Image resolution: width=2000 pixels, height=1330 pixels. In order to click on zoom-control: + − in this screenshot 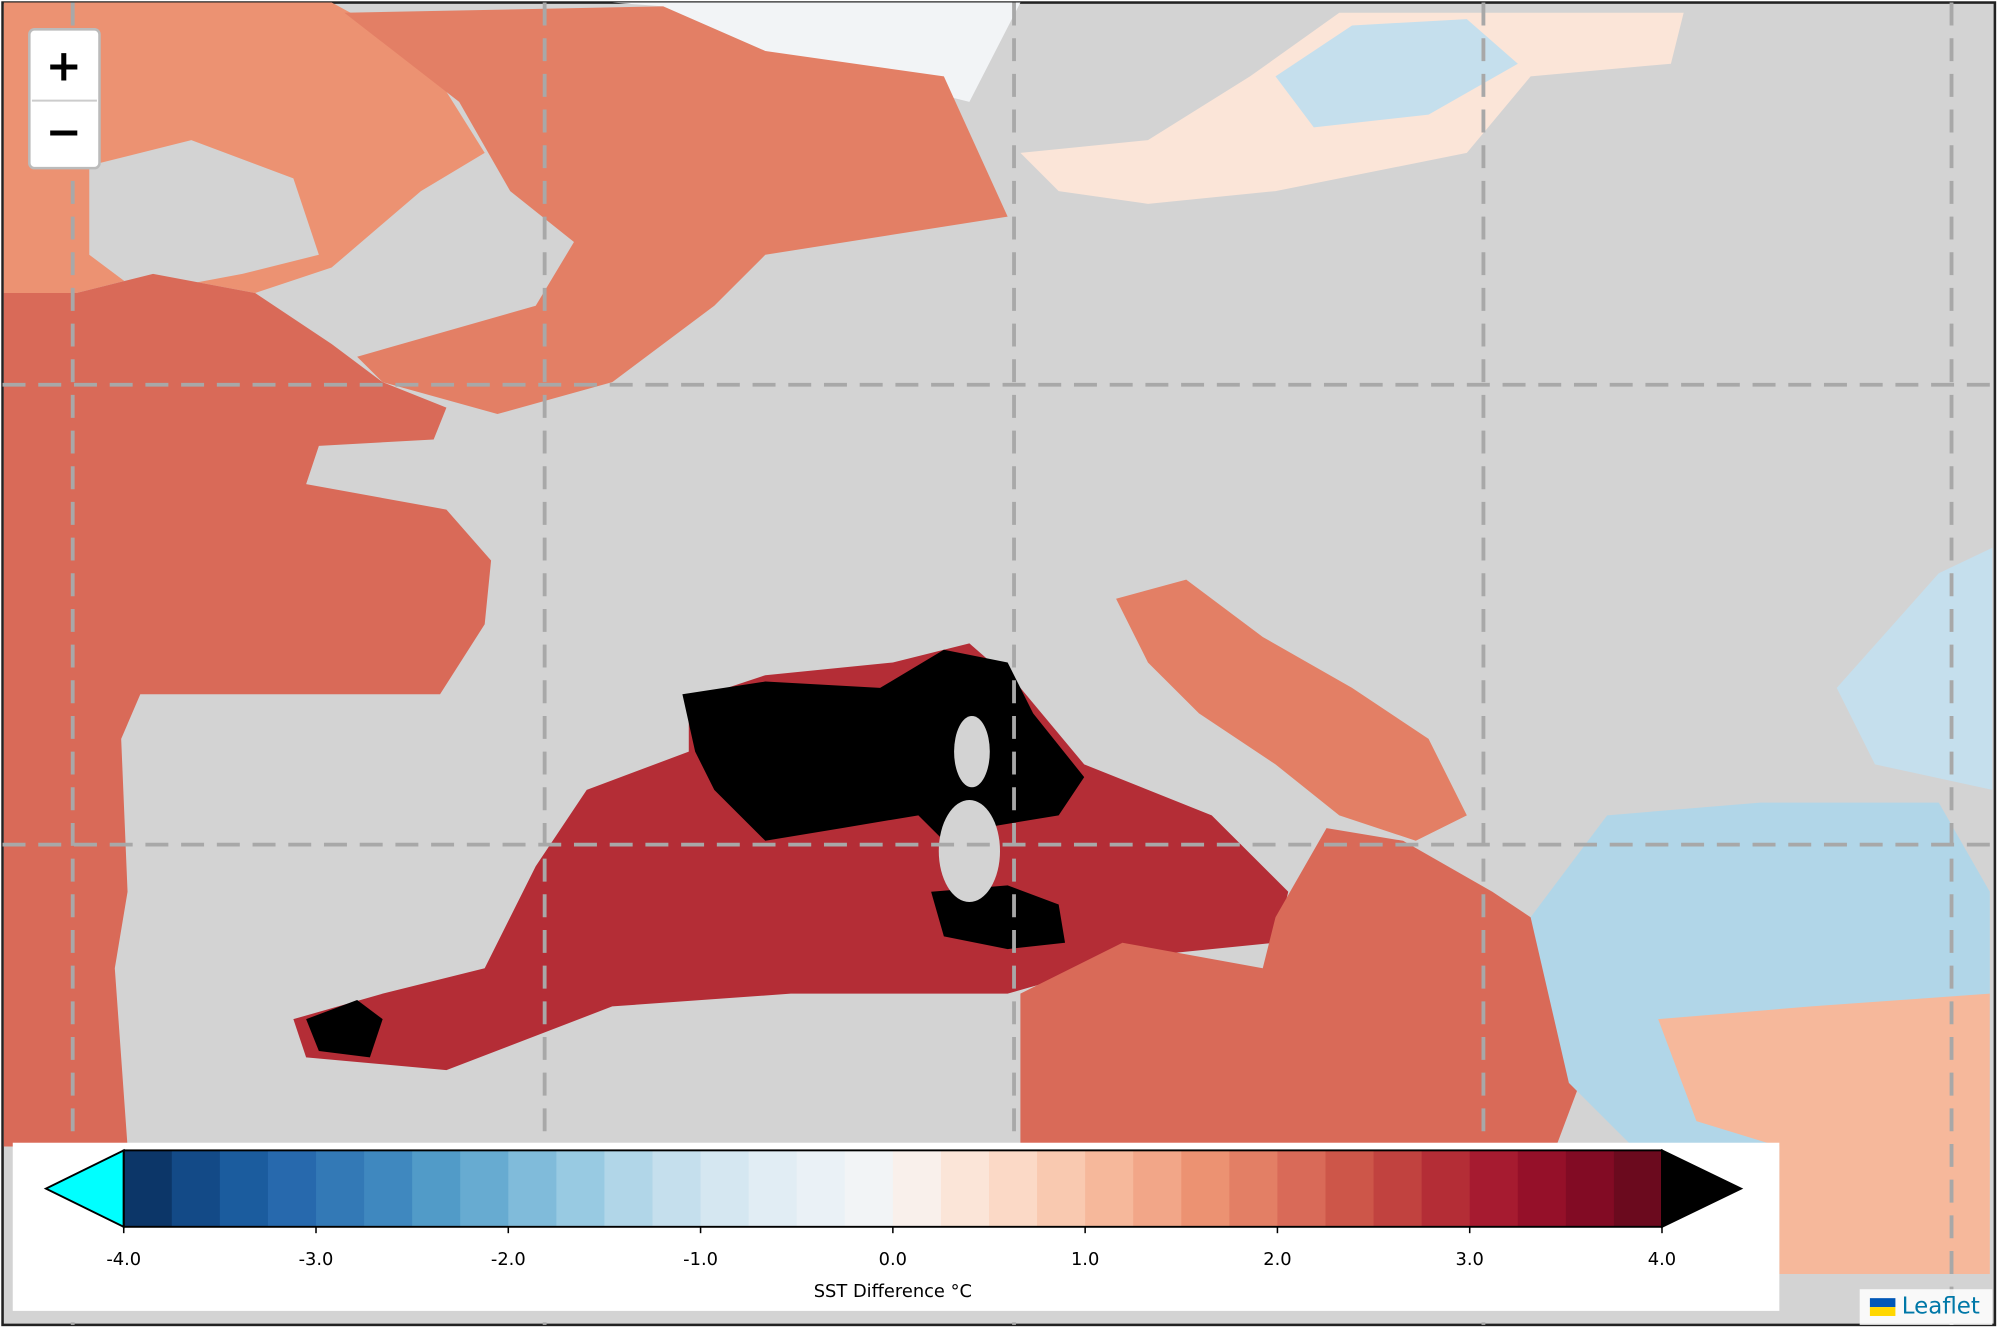, I will do `click(64, 99)`.